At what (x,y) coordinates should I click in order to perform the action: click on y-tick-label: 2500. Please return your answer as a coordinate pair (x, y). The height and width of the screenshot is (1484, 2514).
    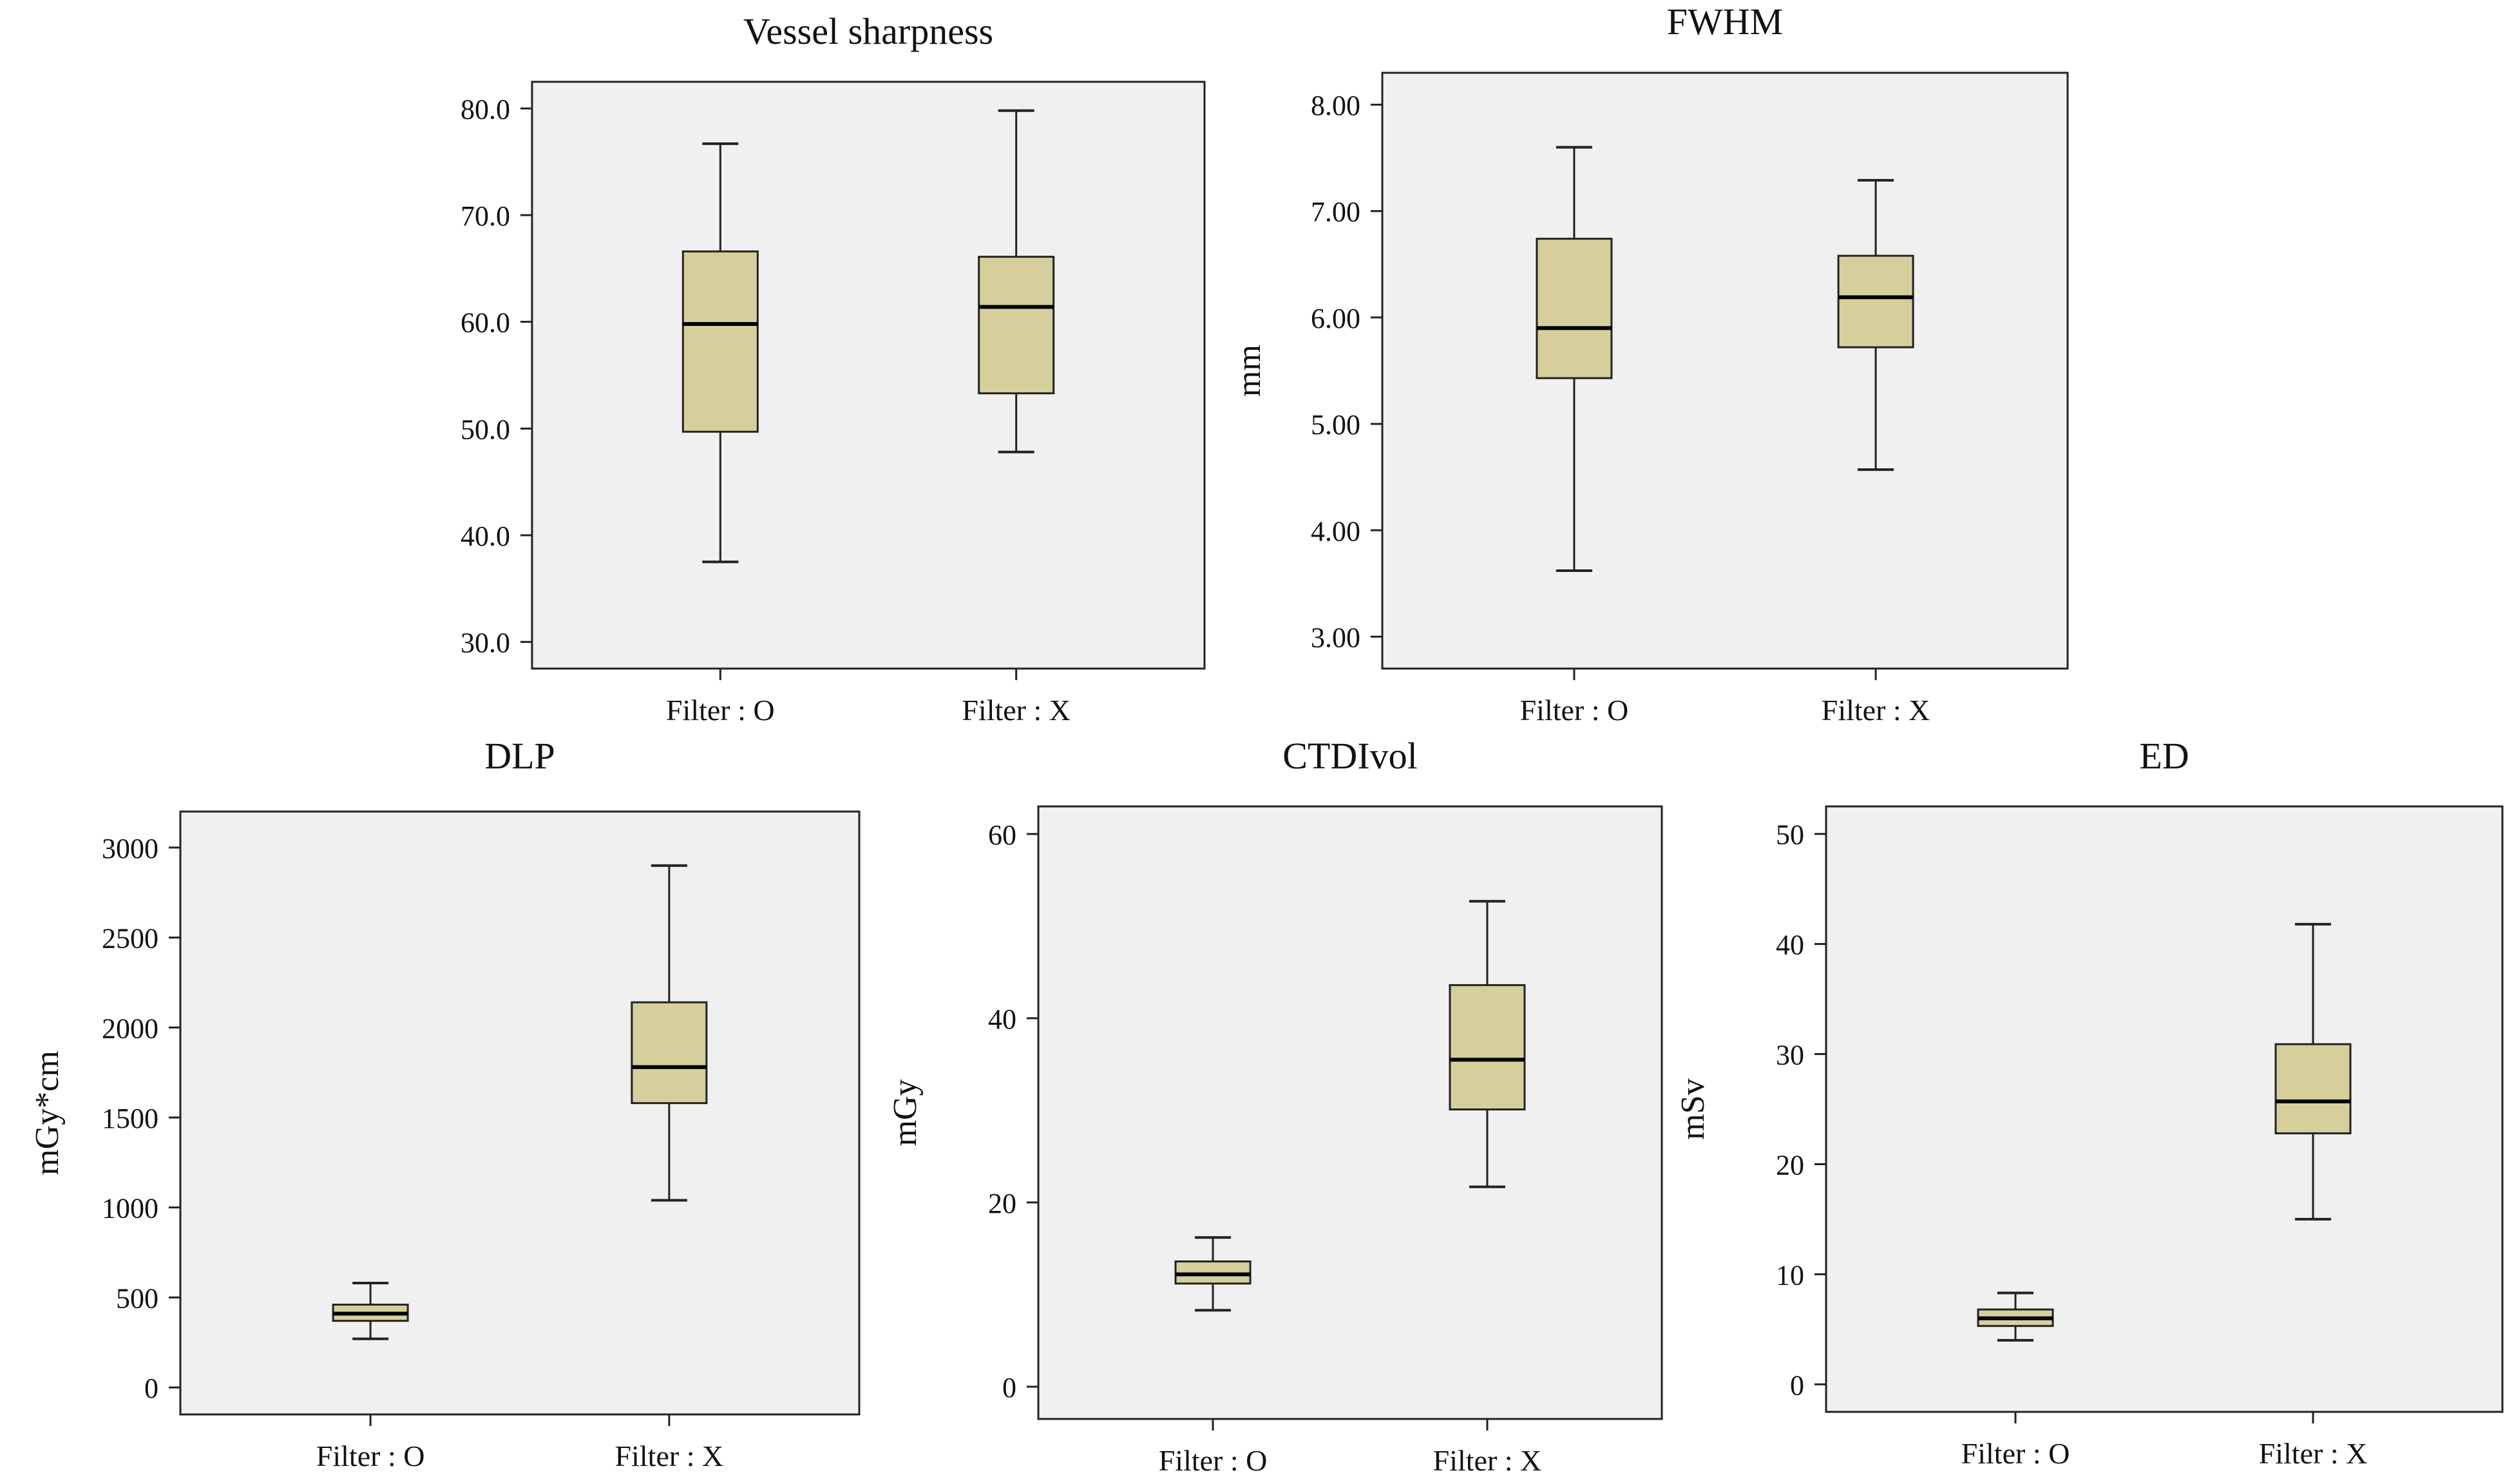
    Looking at the image, I should click on (130, 939).